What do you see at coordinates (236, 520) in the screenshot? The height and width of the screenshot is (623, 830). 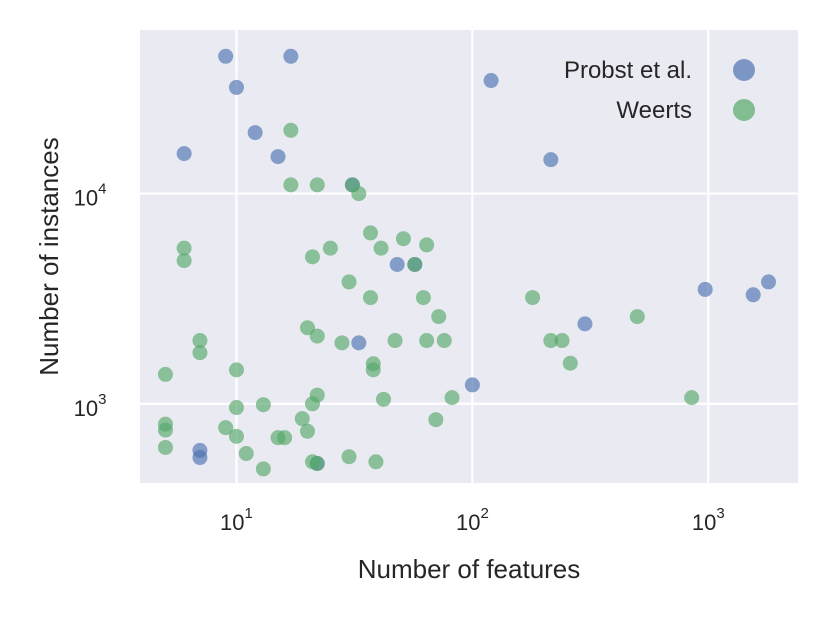 I see `x-tick-label: 10¹` at bounding box center [236, 520].